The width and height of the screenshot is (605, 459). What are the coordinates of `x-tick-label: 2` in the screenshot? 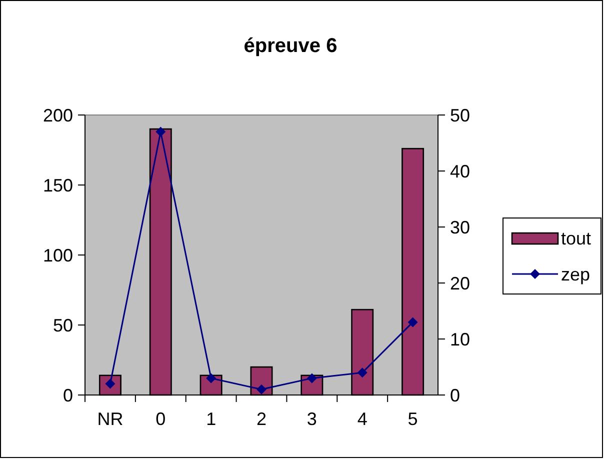 It's located at (261, 419).